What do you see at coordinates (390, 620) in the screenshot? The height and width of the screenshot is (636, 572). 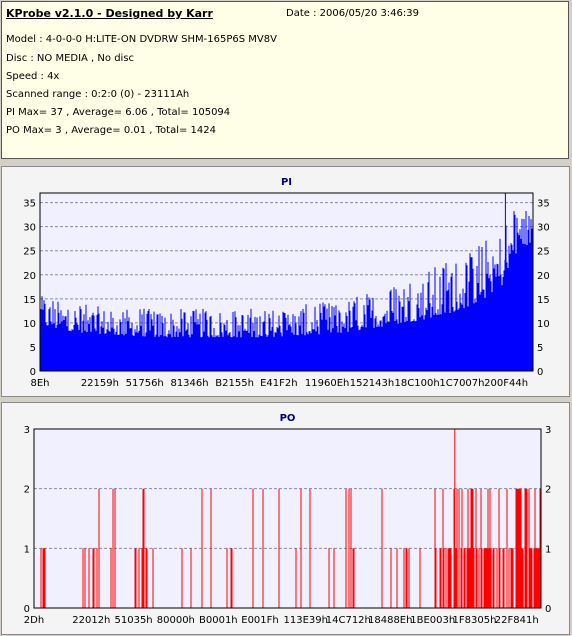 I see `x-tick-label: 18488Eh` at bounding box center [390, 620].